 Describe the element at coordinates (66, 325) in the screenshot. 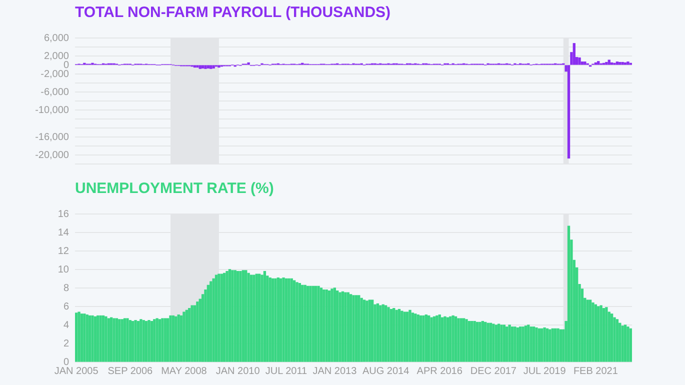

I see `y-tick-label: 4` at that location.